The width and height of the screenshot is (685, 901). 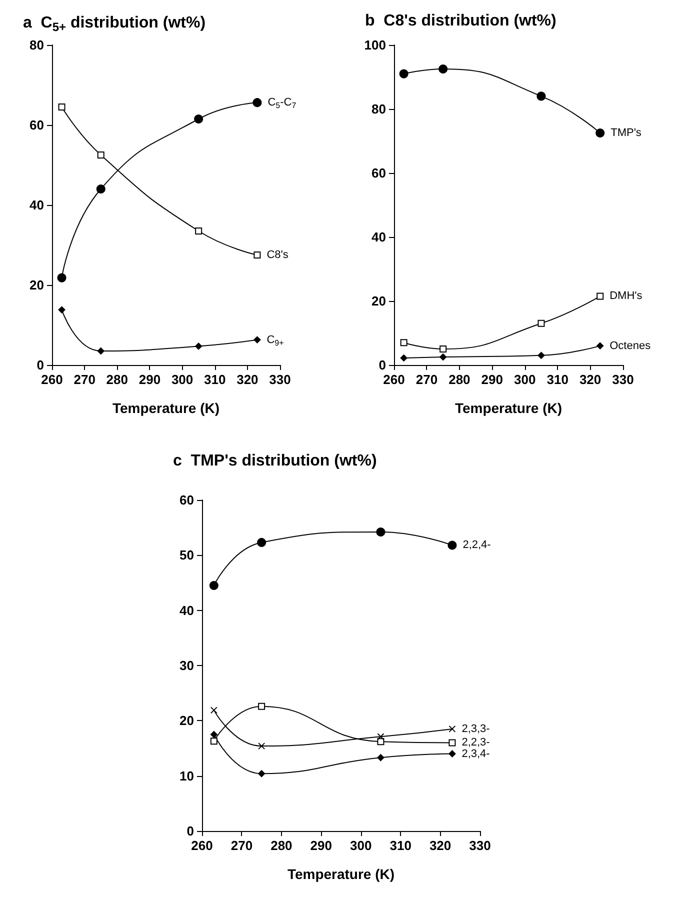 I want to click on series-label: 2,2,4-, so click(x=477, y=545).